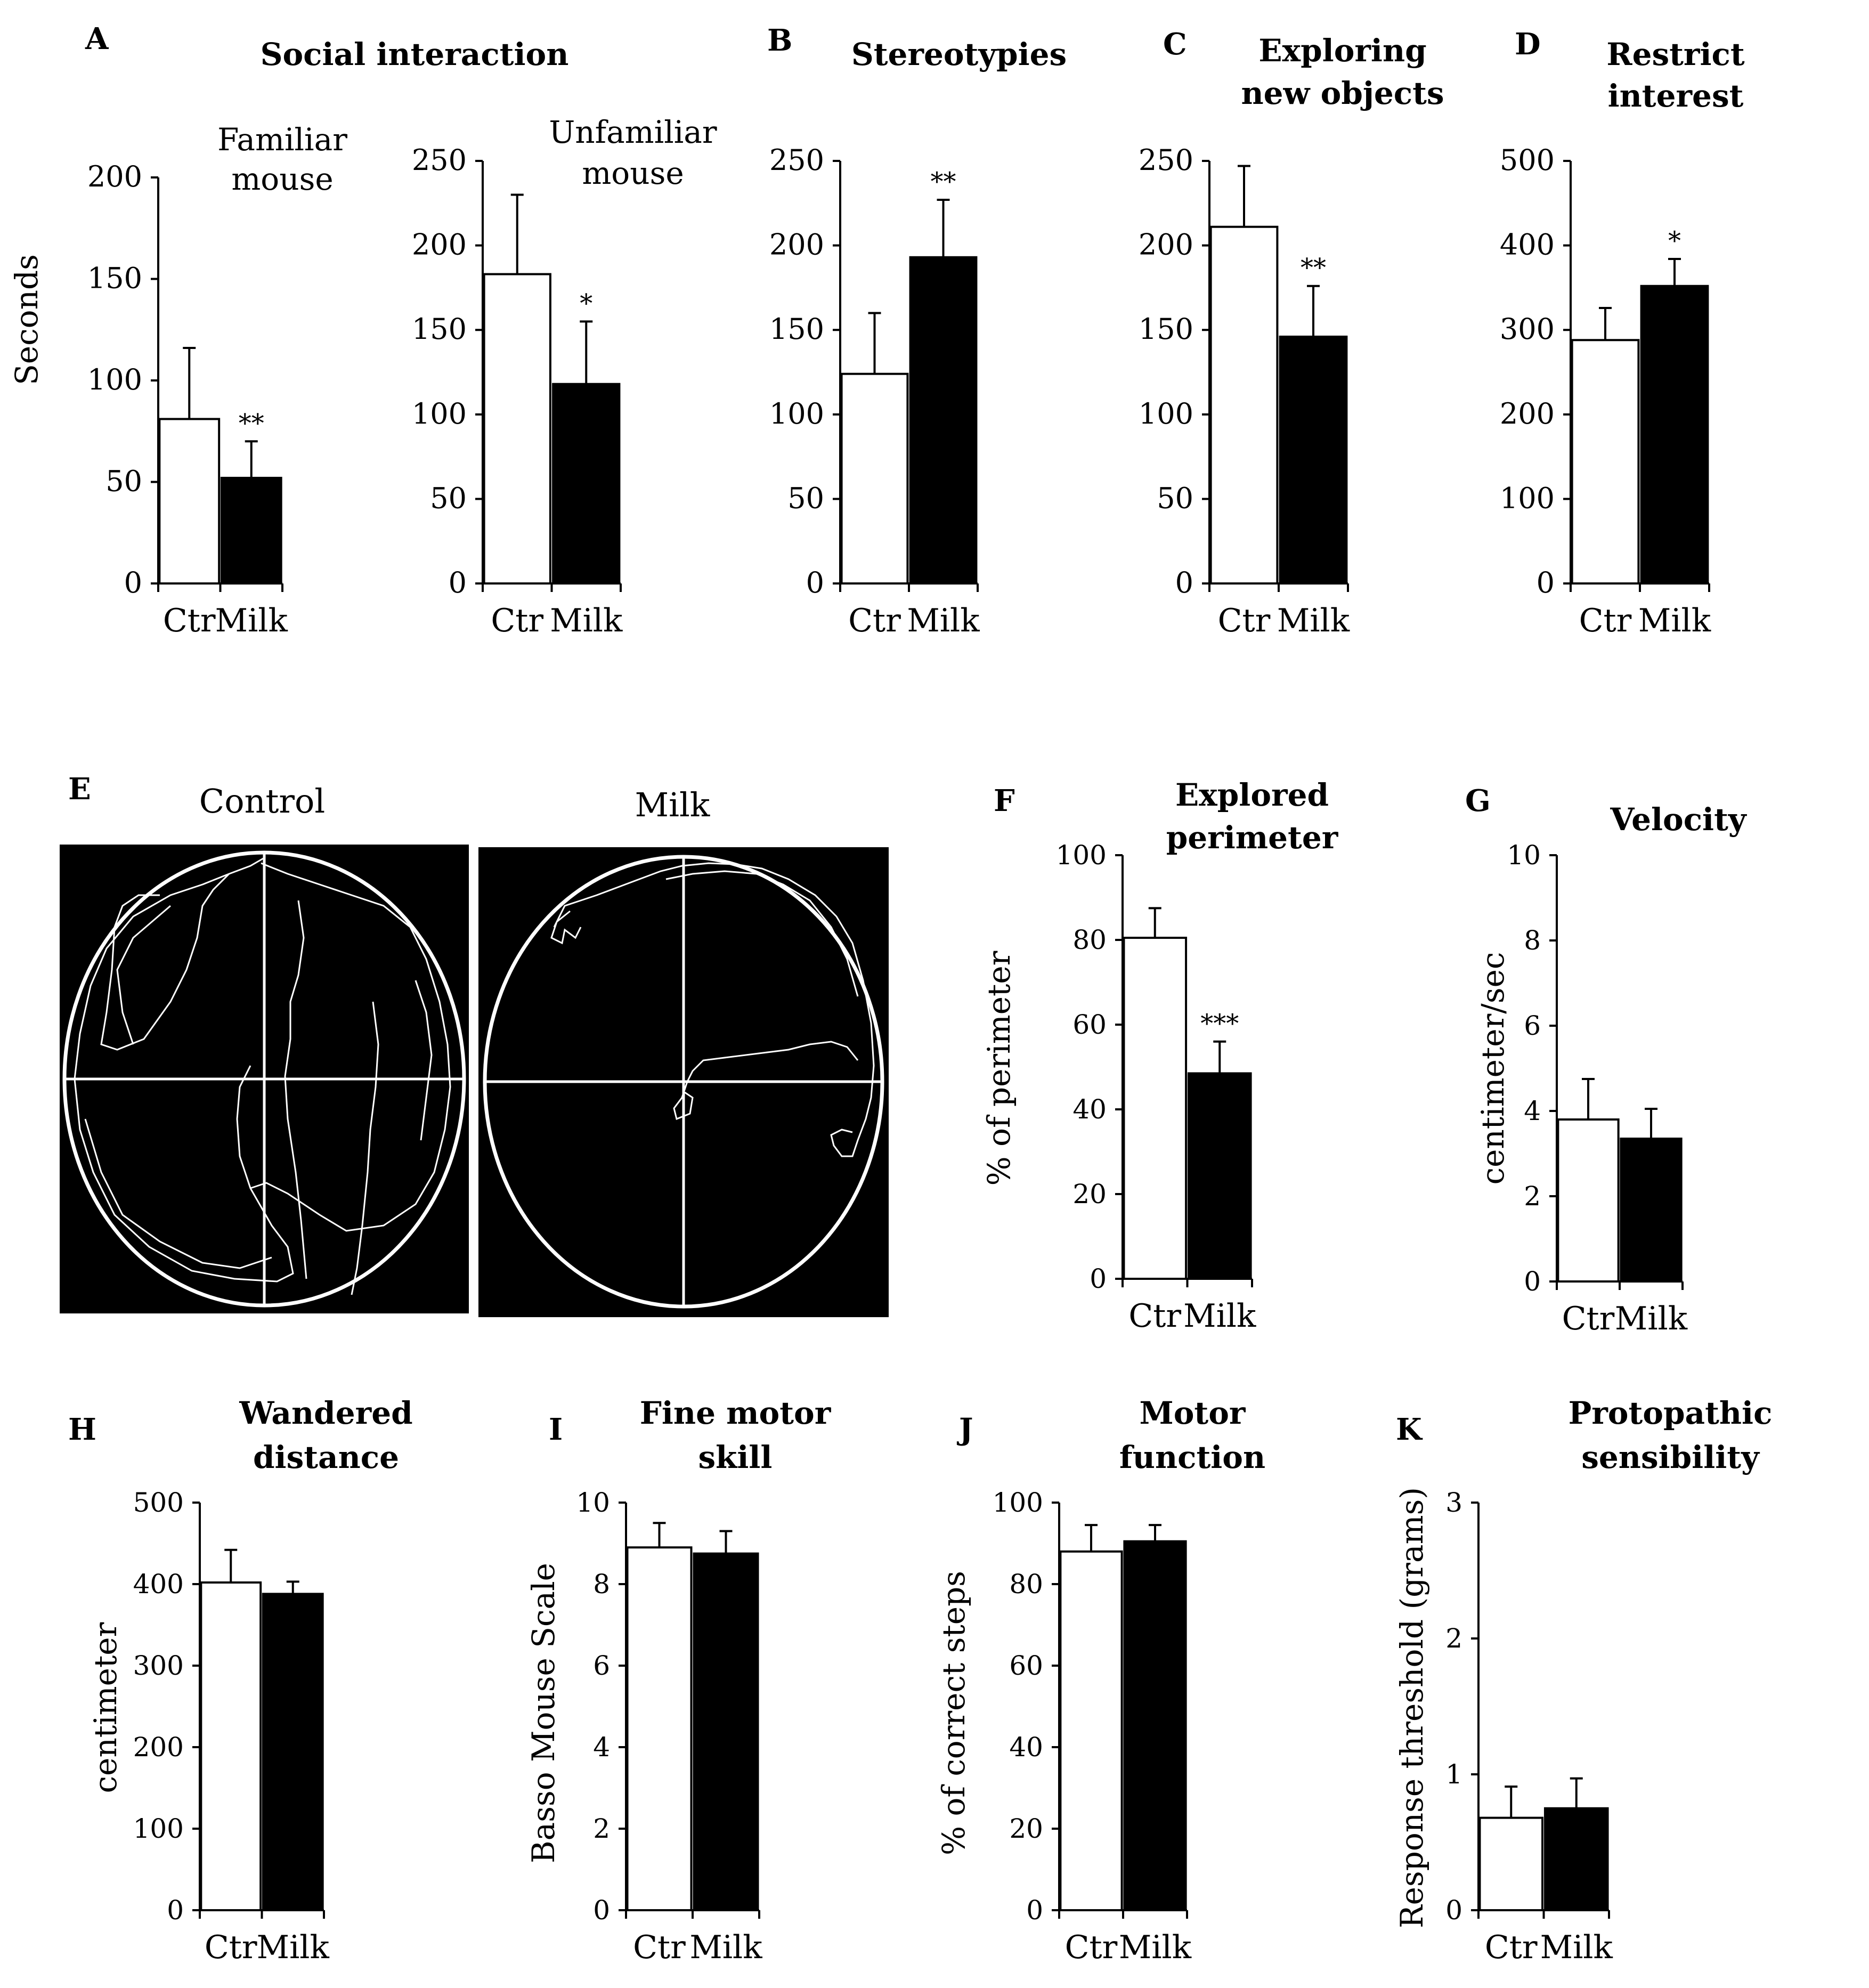 The height and width of the screenshot is (1988, 1869). What do you see at coordinates (158, 1502) in the screenshot?
I see `y-tick-label: 500` at bounding box center [158, 1502].